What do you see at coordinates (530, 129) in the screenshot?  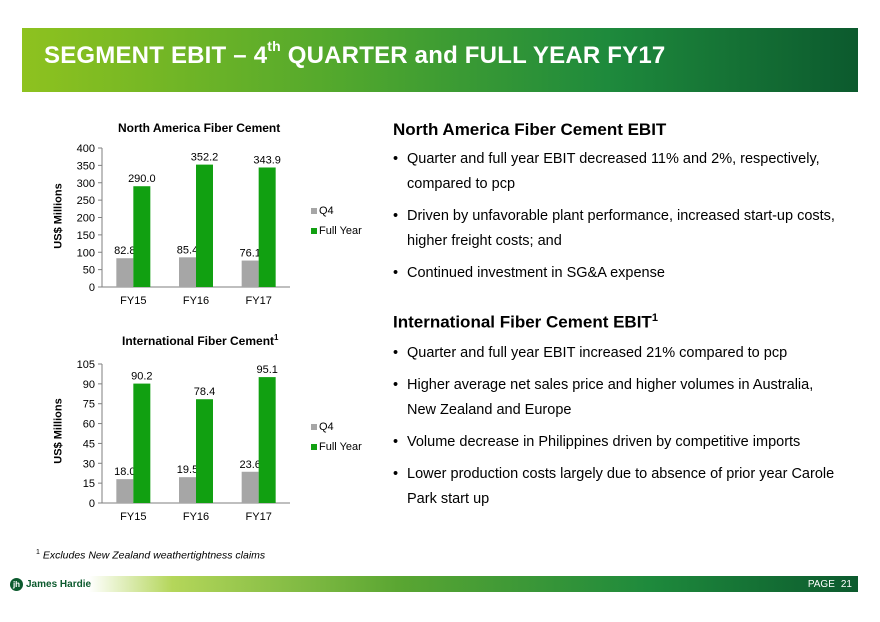 I see `na-section-title: North America Fiber Cement EBIT` at bounding box center [530, 129].